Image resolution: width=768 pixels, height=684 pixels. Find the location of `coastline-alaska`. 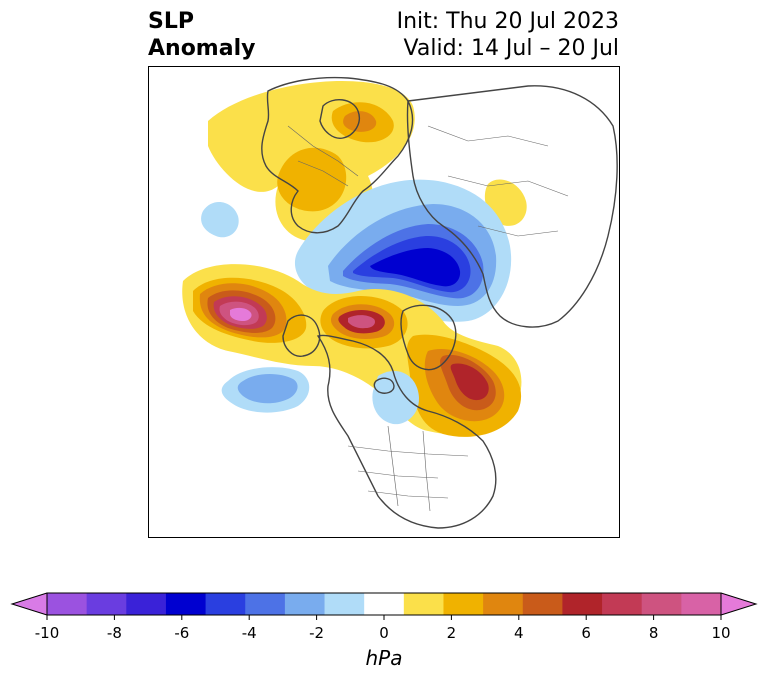

coastline-alaska is located at coordinates (301, 335).